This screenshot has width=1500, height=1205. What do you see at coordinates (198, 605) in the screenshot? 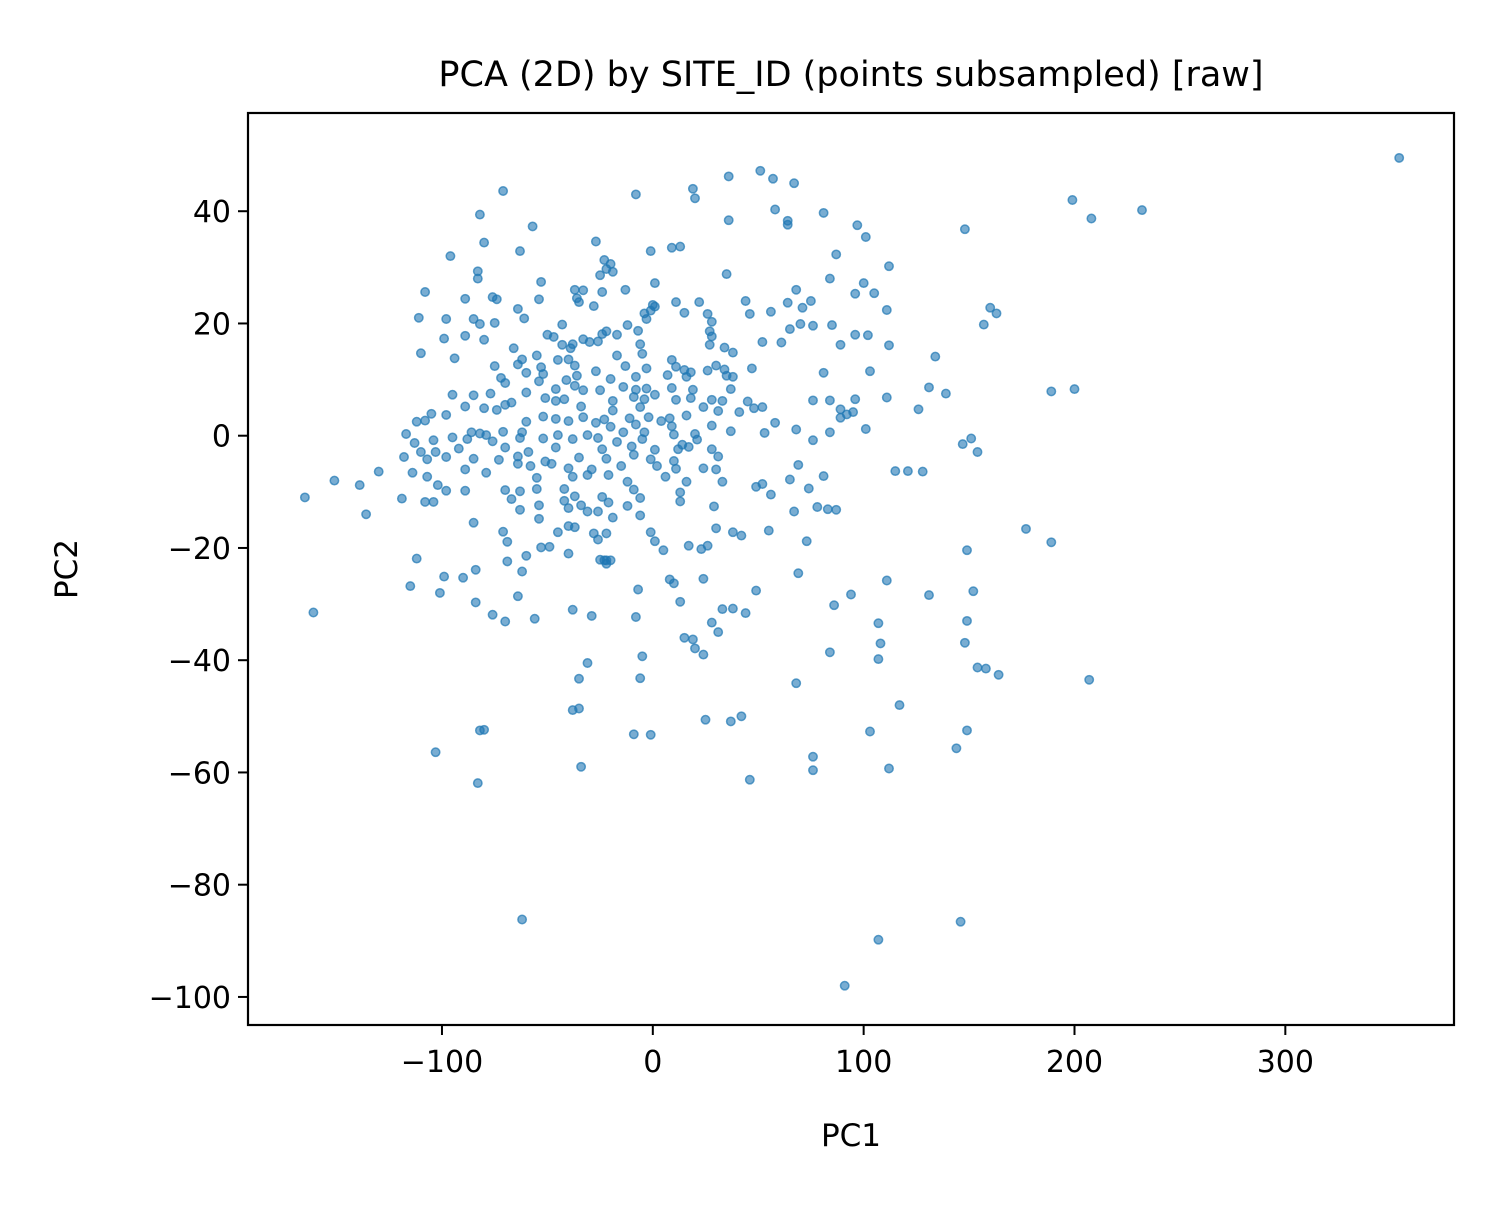
I see `y-axis: −100 −80 −60 −40 −20 0 20 40` at bounding box center [198, 605].